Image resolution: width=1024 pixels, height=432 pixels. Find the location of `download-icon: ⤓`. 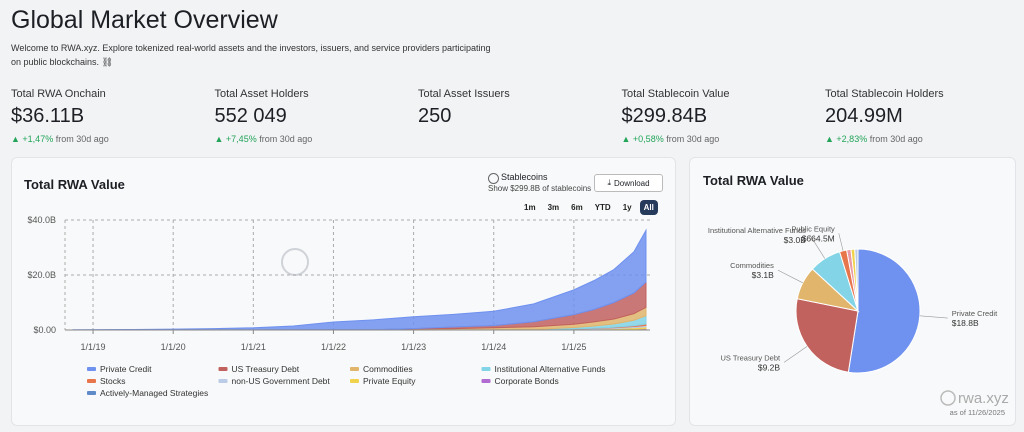

download-icon: ⤓ is located at coordinates (609, 182).